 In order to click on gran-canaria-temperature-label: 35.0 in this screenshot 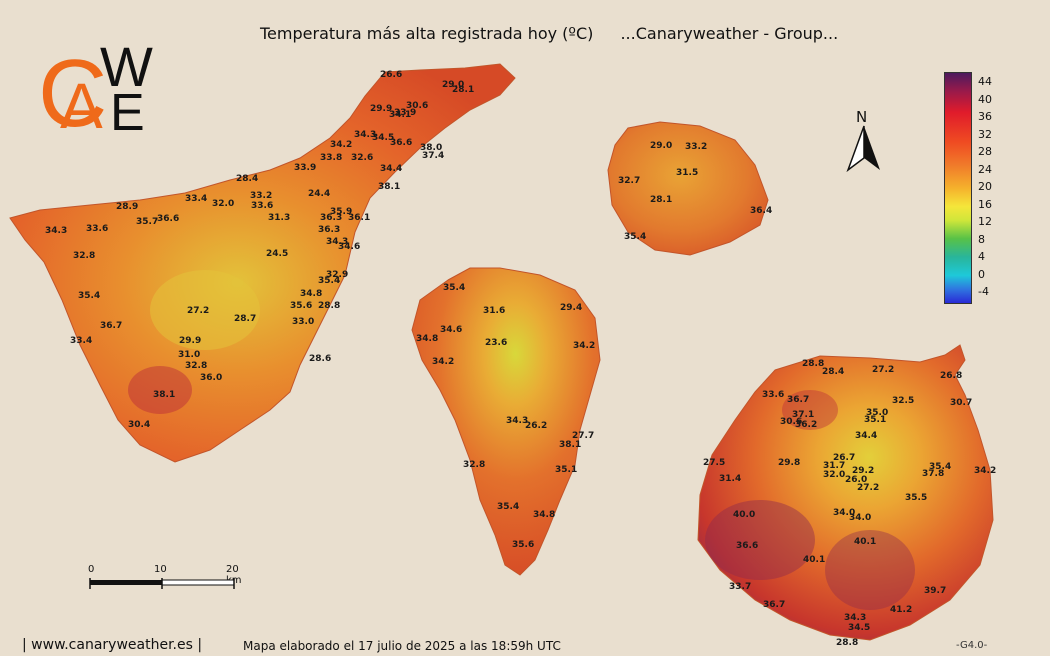, I will do `click(877, 413)`.